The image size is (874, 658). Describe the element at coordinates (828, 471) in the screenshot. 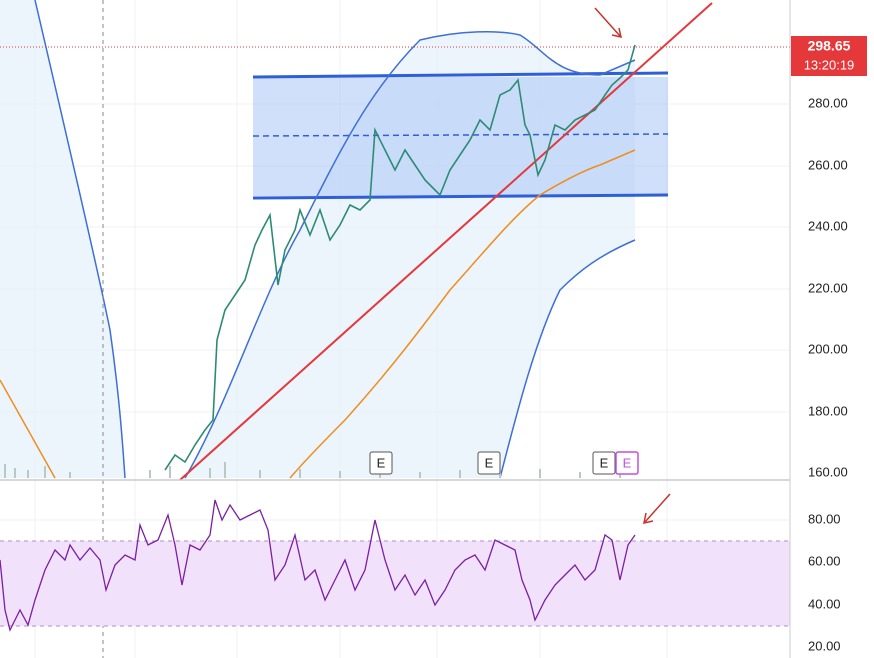

I see `price-tick: 160.00` at that location.